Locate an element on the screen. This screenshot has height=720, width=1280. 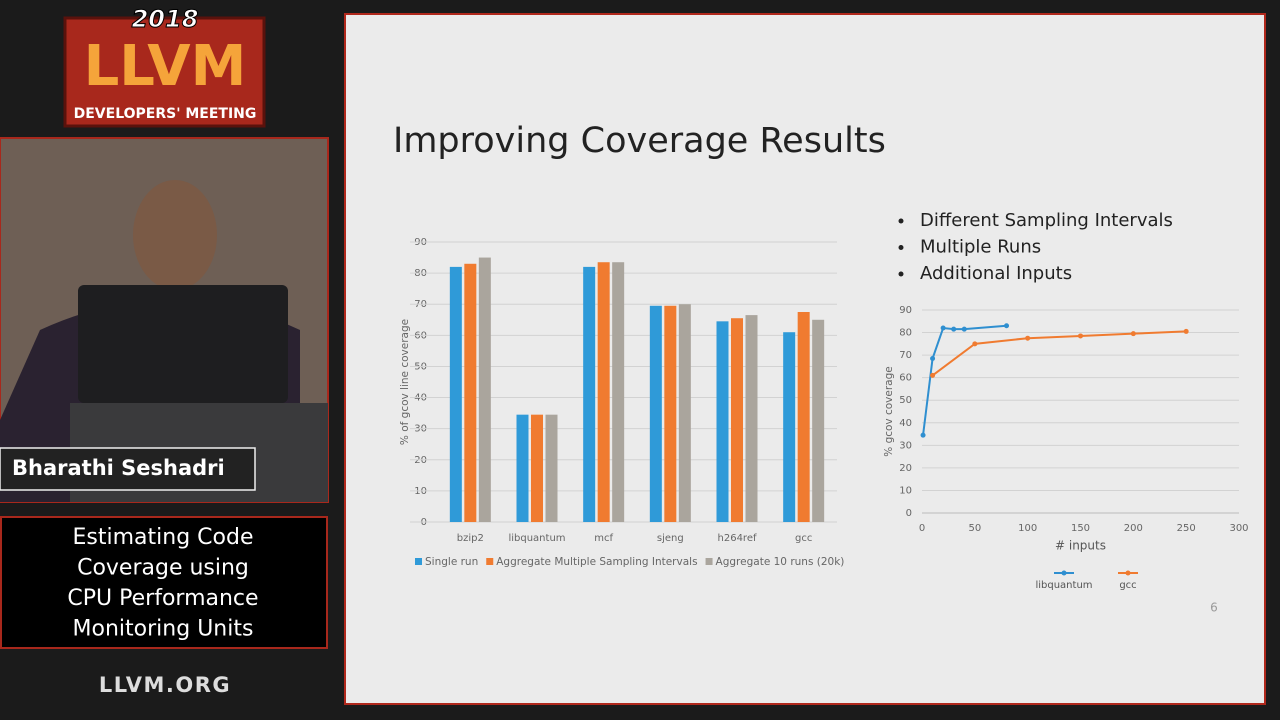
speaker-name: Bharathi Seshadri is located at coordinates (118, 468).